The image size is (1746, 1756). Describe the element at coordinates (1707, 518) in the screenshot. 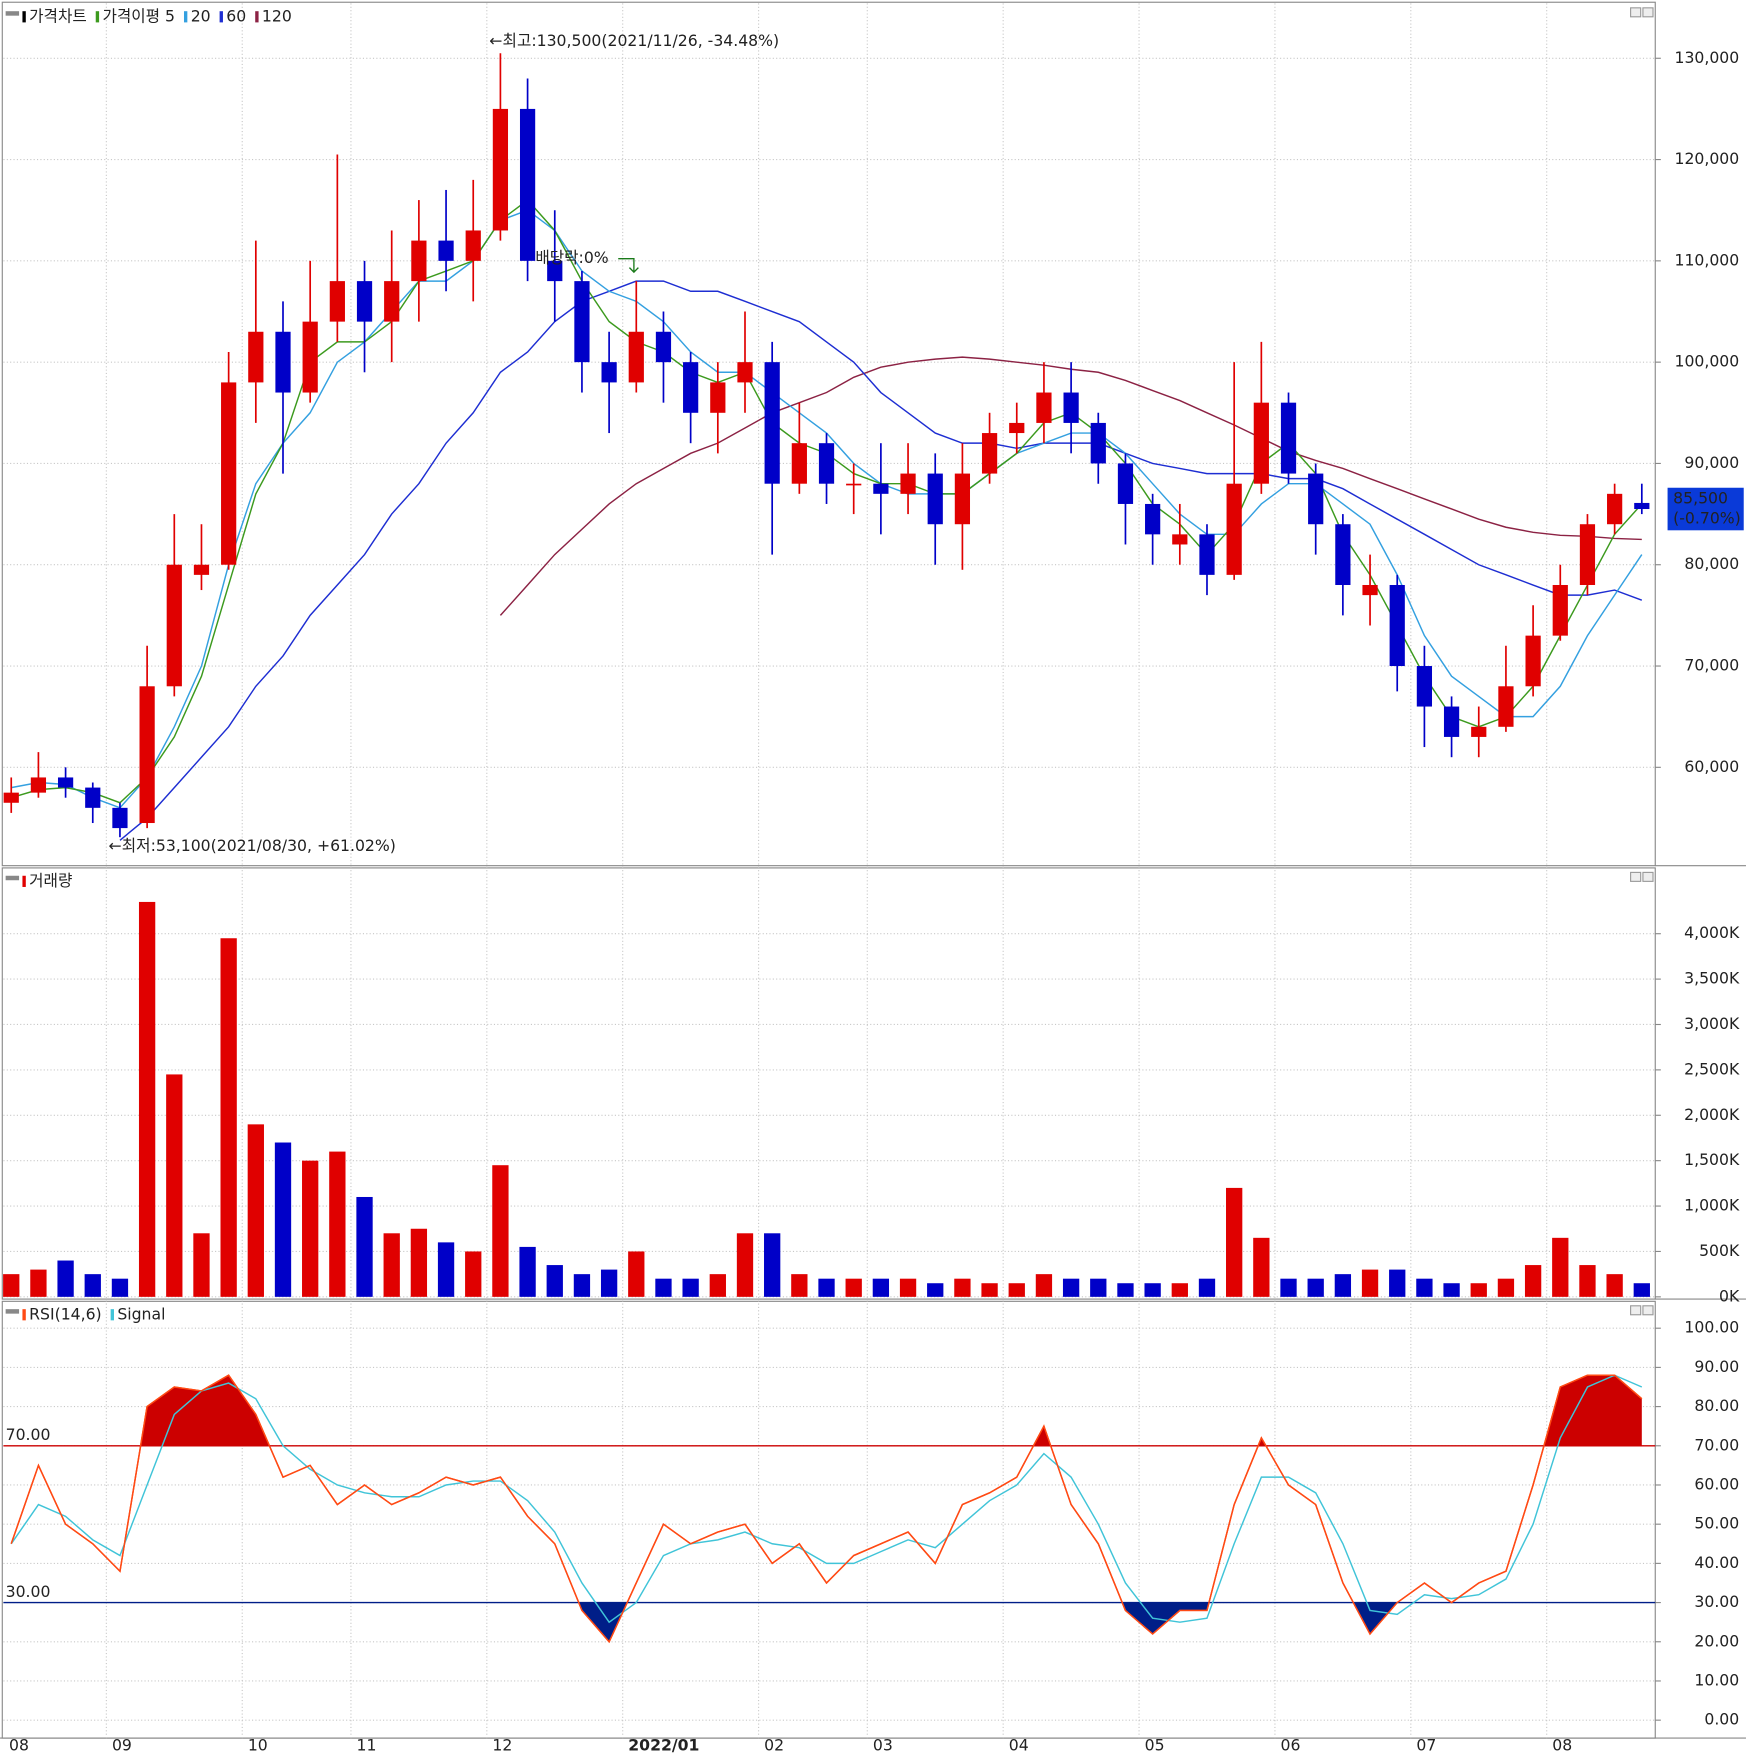

I see `last-change: (-0.70%)` at that location.